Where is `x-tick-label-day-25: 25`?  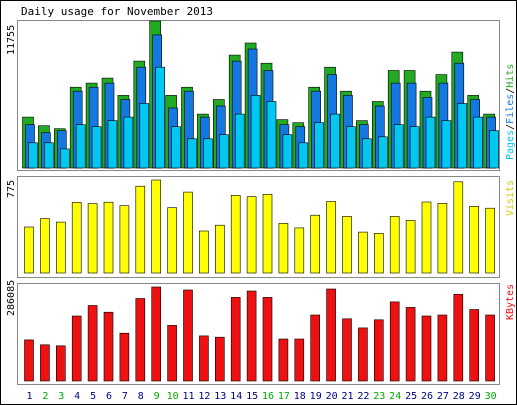
x-tick-label-day-25: 25 is located at coordinates (411, 396).